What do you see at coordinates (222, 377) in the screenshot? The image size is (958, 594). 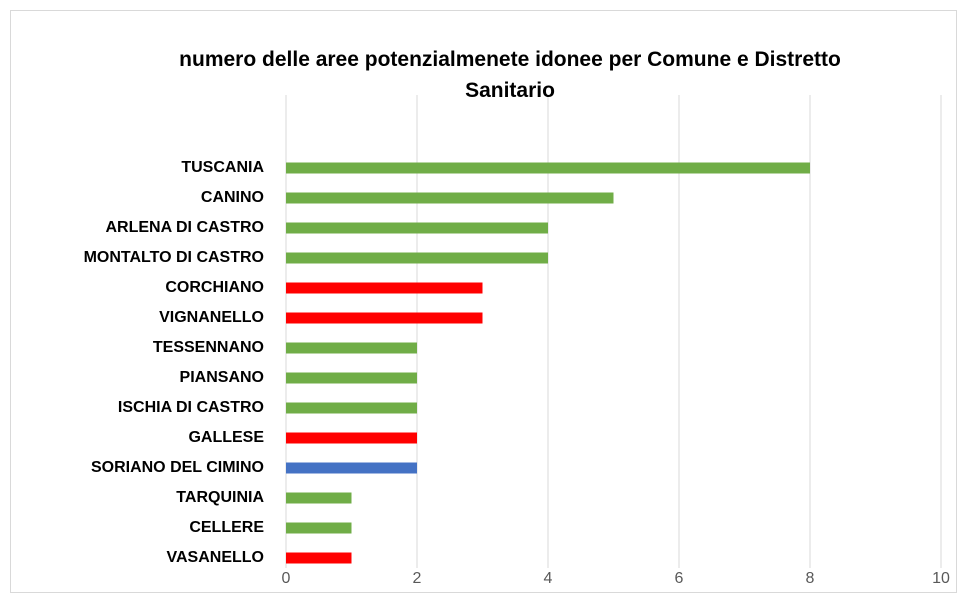 I see `y-tick-label: PIANSANO` at bounding box center [222, 377].